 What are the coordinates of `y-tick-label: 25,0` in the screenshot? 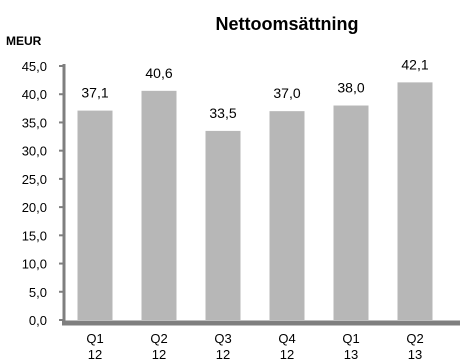 It's located at (34, 179).